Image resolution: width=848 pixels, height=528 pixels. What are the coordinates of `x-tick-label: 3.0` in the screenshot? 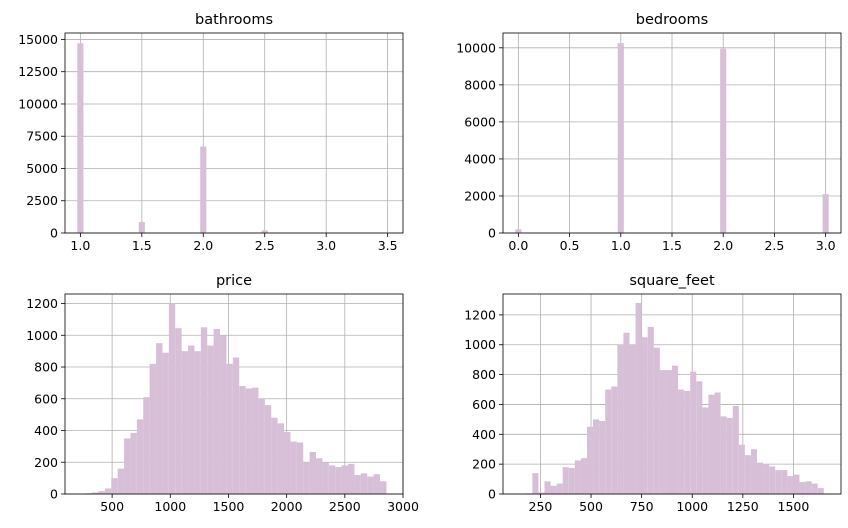 It's located at (826, 245).